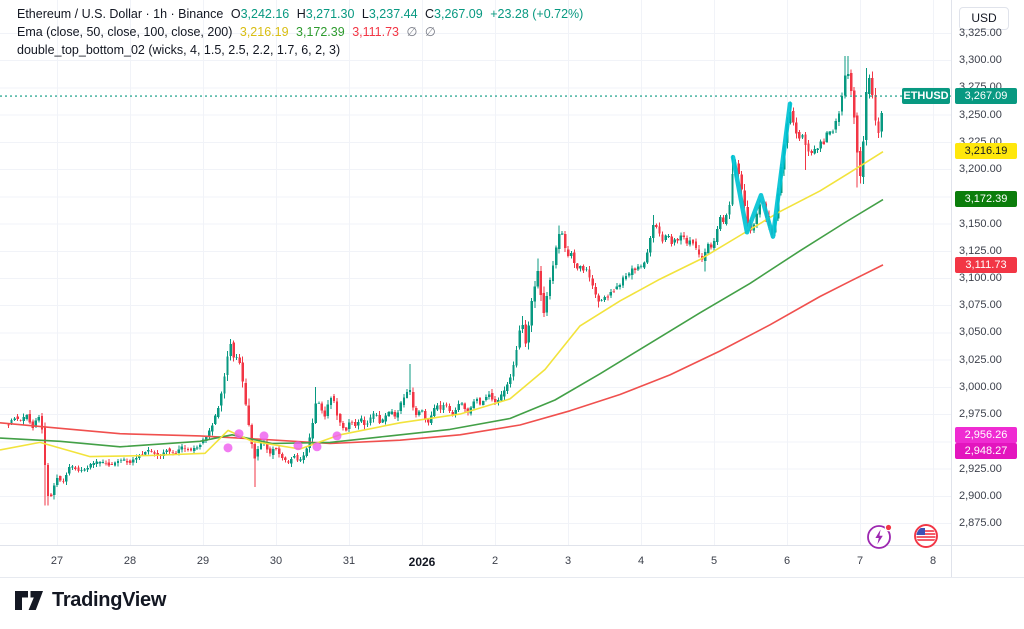 Image resolution: width=1024 pixels, height=629 pixels. What do you see at coordinates (349, 561) in the screenshot?
I see `time-tick-label: 31` at bounding box center [349, 561].